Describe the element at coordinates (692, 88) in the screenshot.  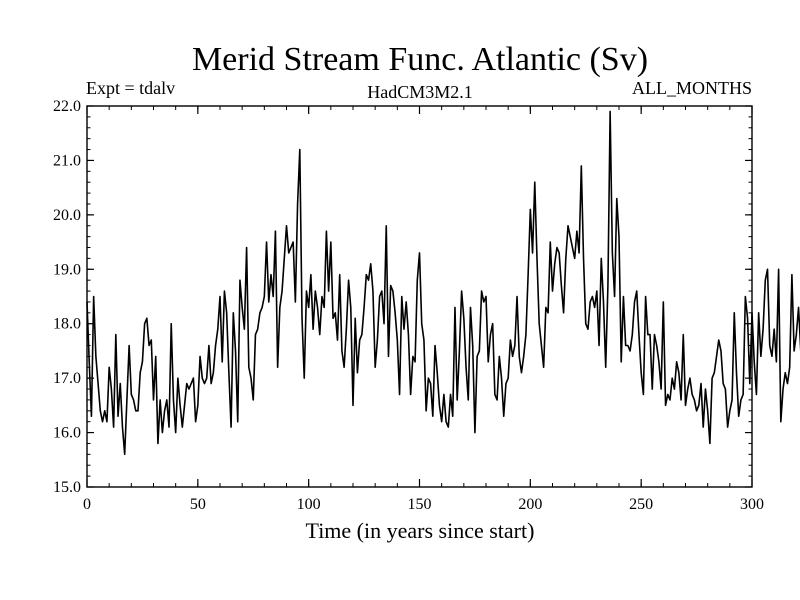
I see `period-label: ALL_MONTHS` at that location.